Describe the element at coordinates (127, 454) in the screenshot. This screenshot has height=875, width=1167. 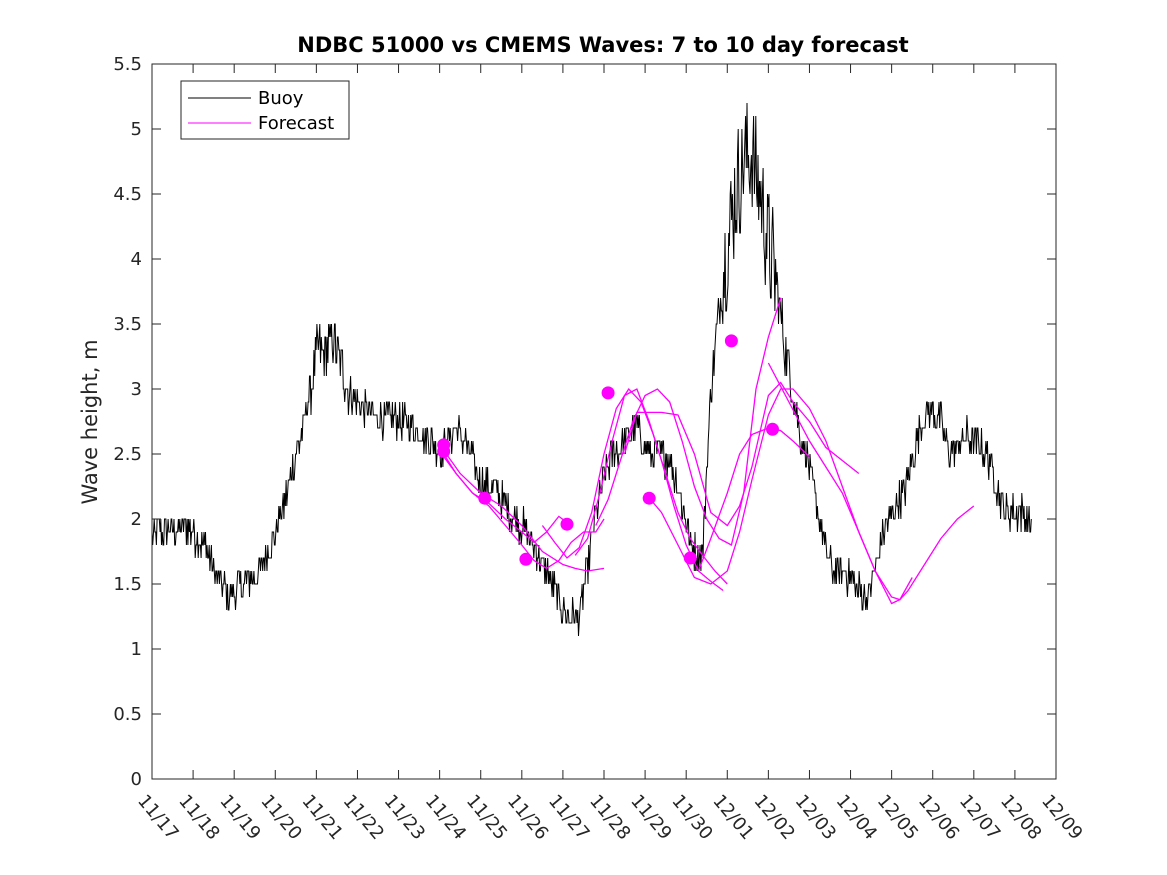
I see `y-tick-label: 2.5` at that location.